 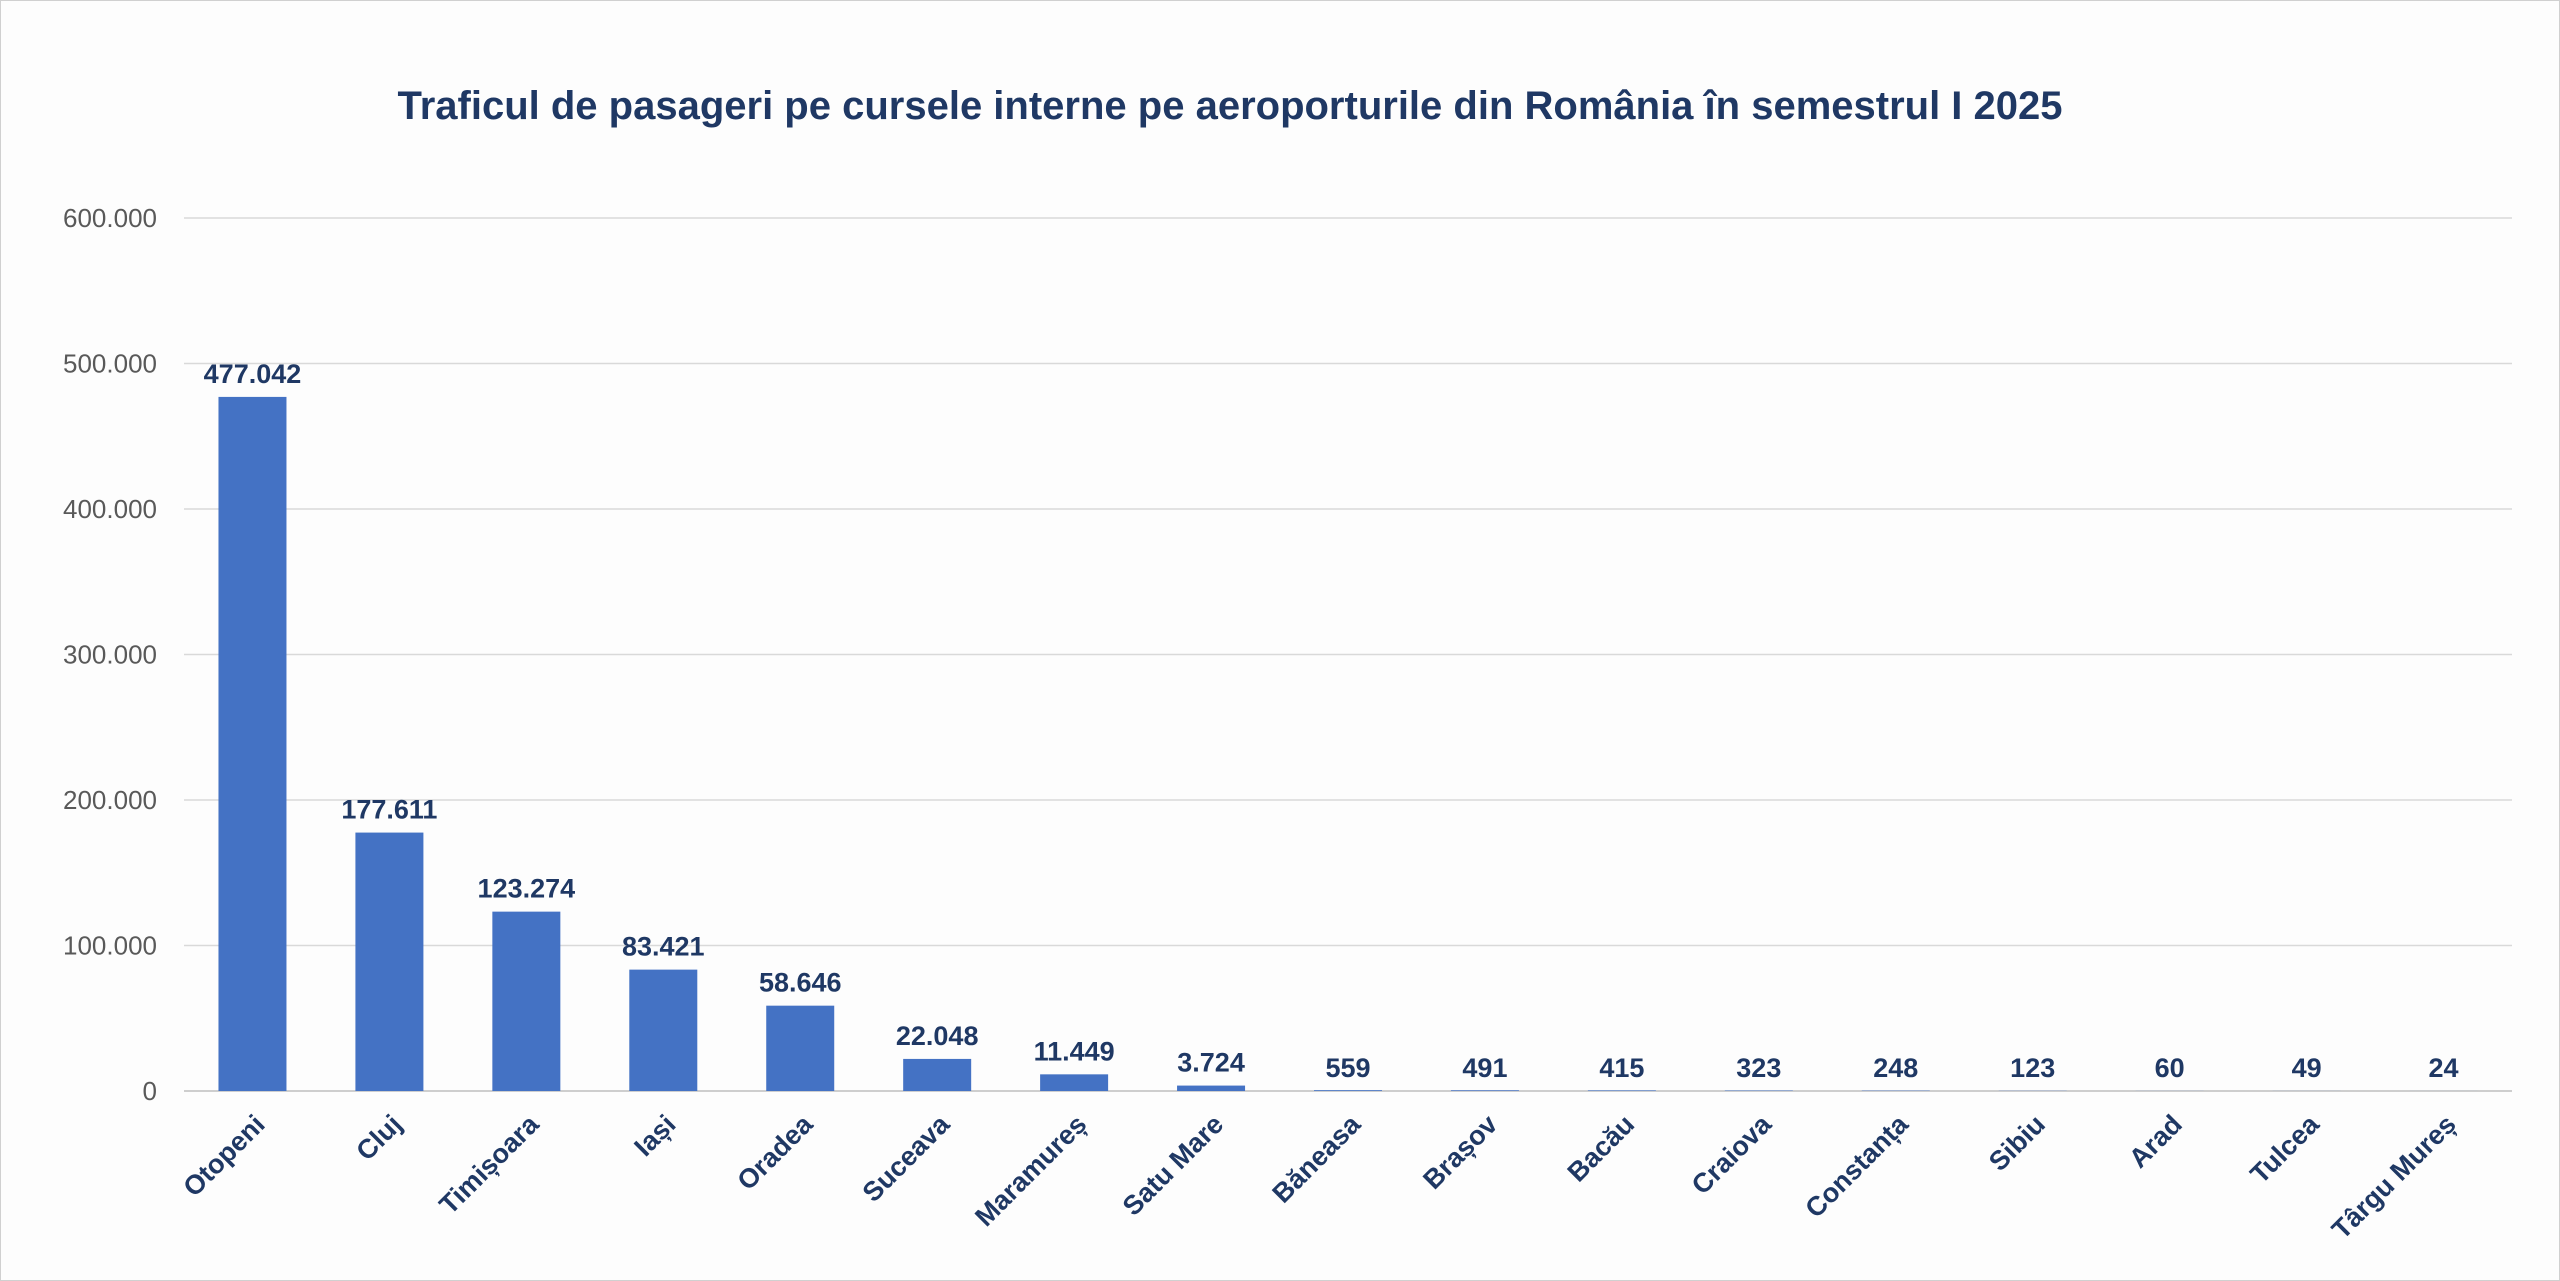 What do you see at coordinates (223, 1155) in the screenshot?
I see `x-tick-label: Otopeni` at bounding box center [223, 1155].